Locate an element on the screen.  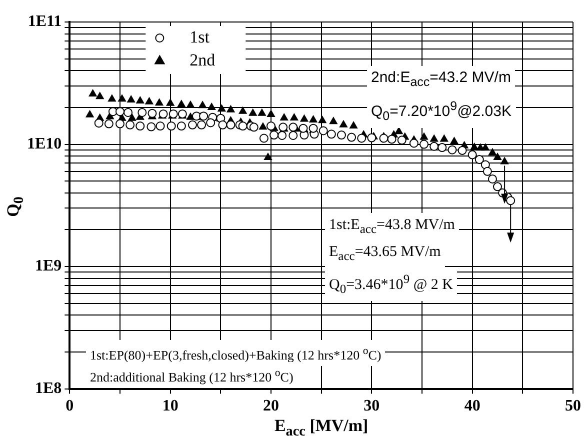
annotation: 1st:EP(80)+EP(3,fresh,closed)+Baking (12 hrs*120 $^{o}$C) is located at coordinates (236, 353).